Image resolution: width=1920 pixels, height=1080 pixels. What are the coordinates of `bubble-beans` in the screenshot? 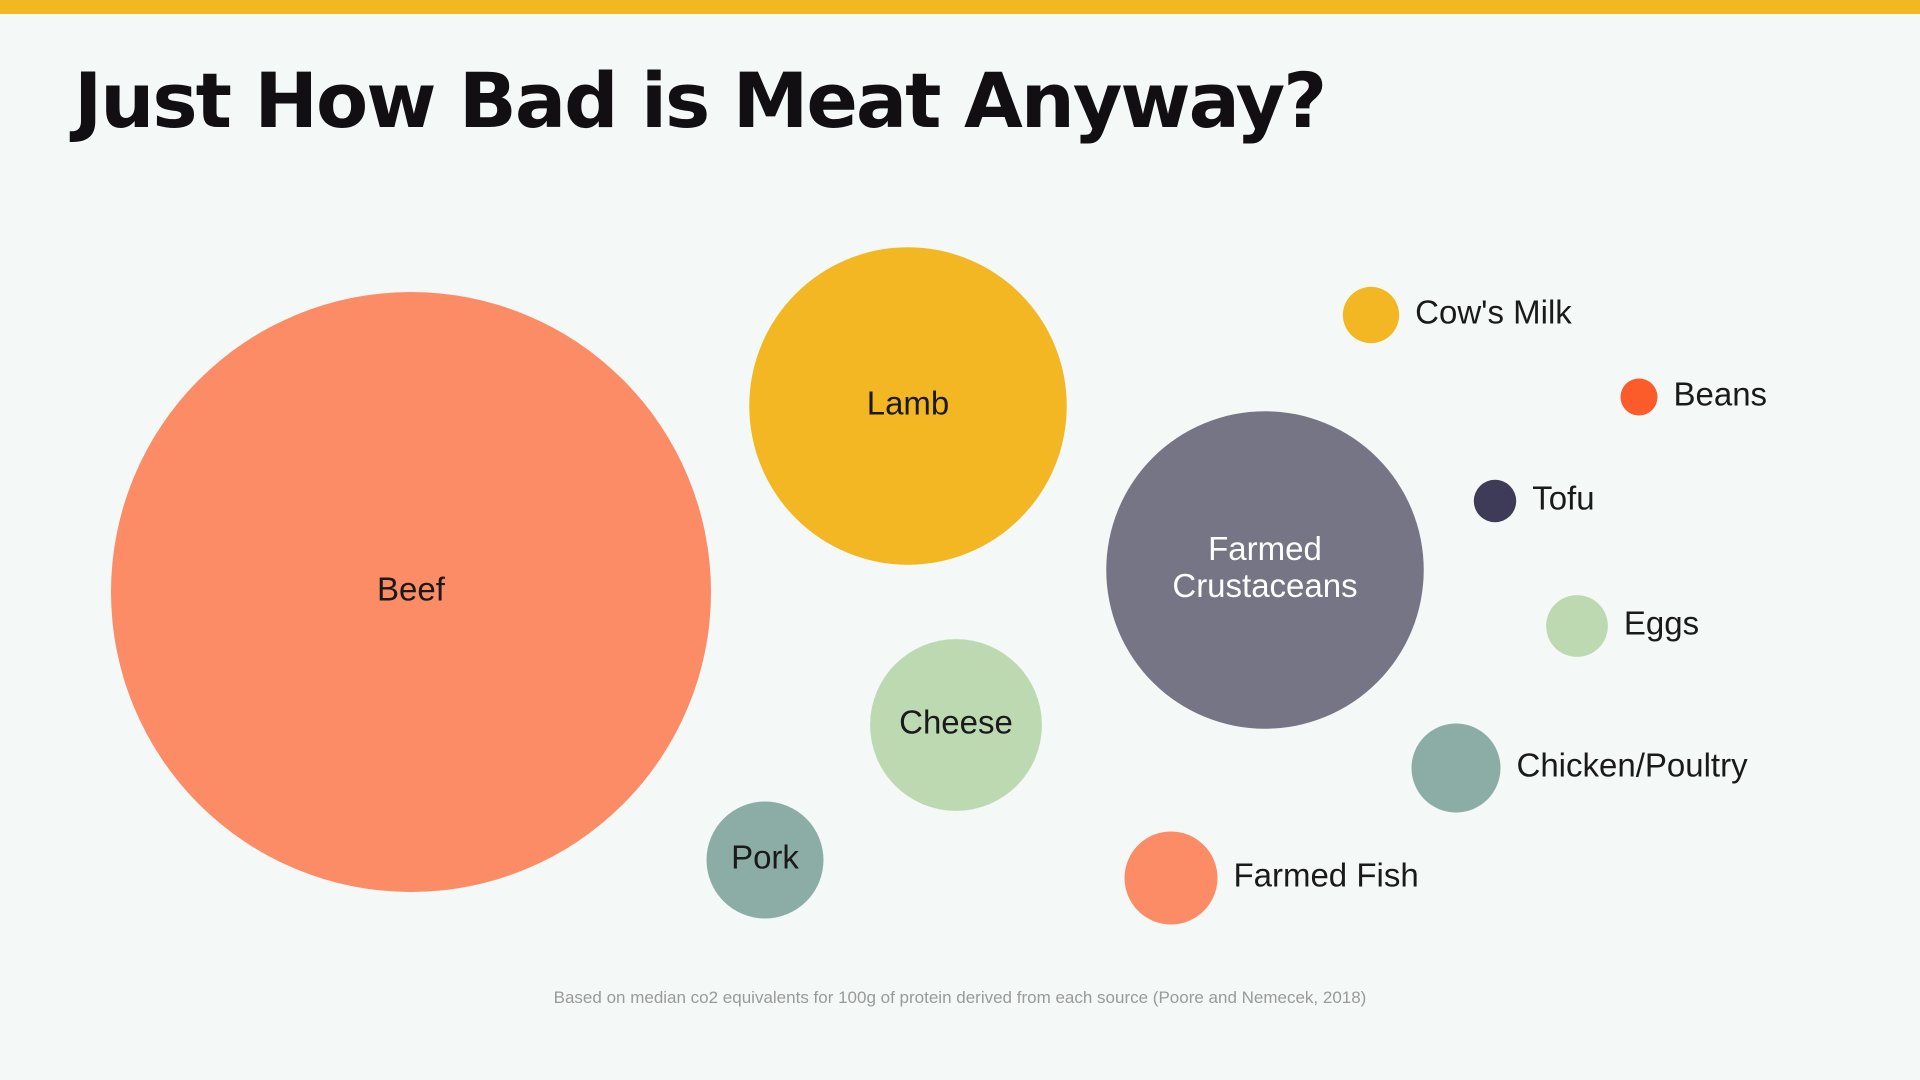 It's located at (1639, 397).